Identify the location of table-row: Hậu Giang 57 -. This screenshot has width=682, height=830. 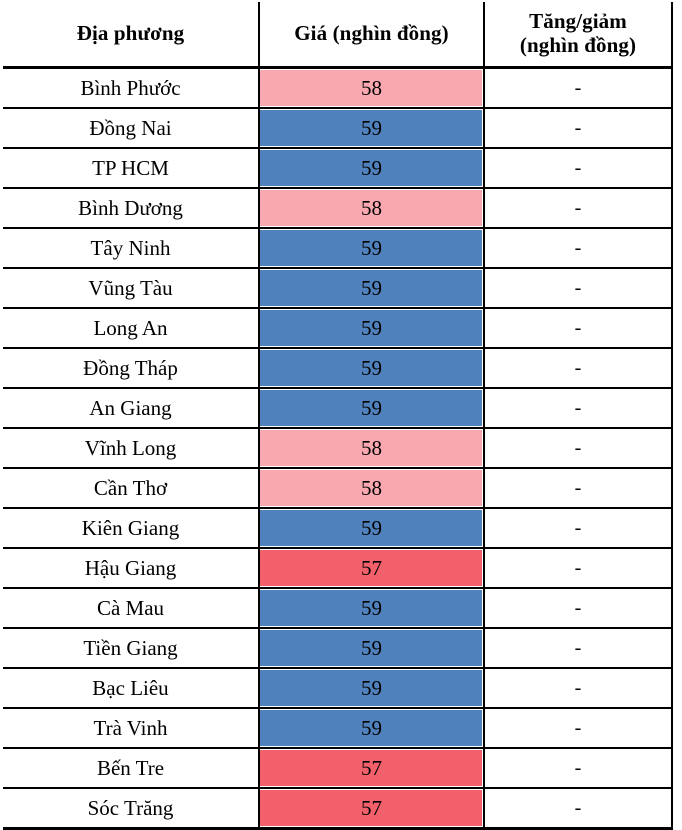
(338, 568).